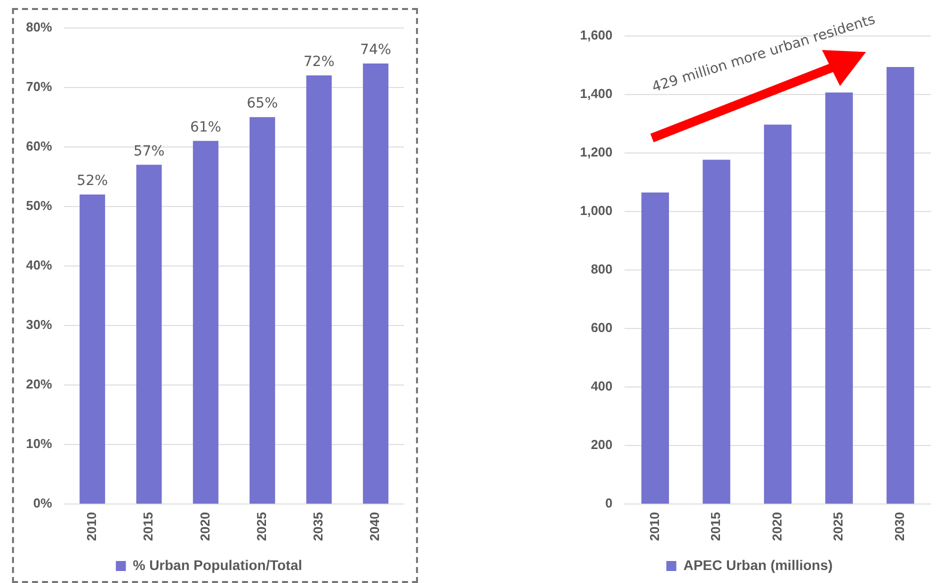 The image size is (941, 583). What do you see at coordinates (217, 564) in the screenshot?
I see `legend-label: % Urban Population/Total` at bounding box center [217, 564].